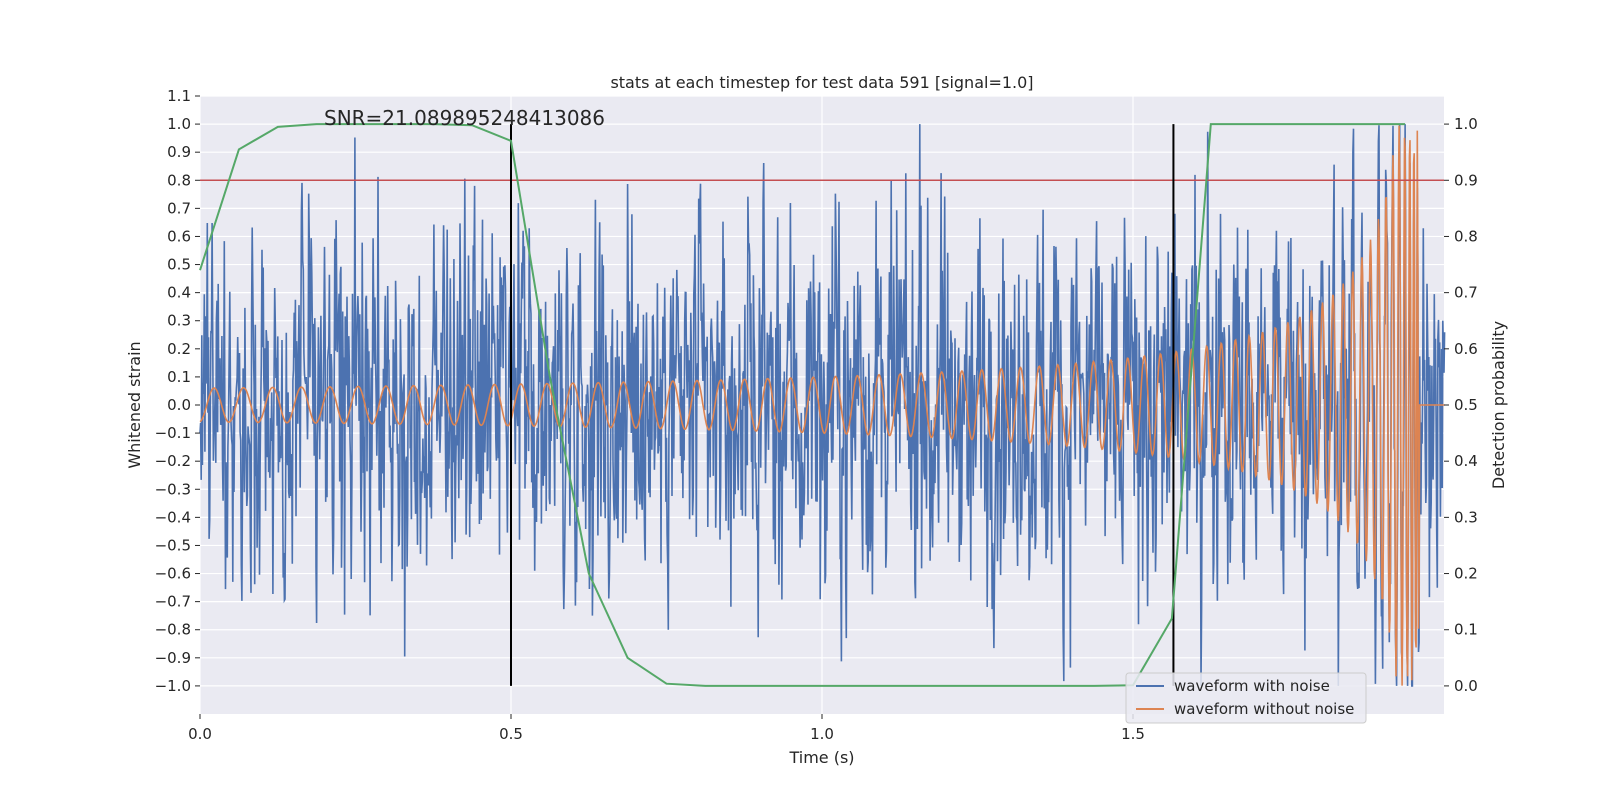  What do you see at coordinates (822, 734) in the screenshot?
I see `x-tick-label: 1.0` at bounding box center [822, 734].